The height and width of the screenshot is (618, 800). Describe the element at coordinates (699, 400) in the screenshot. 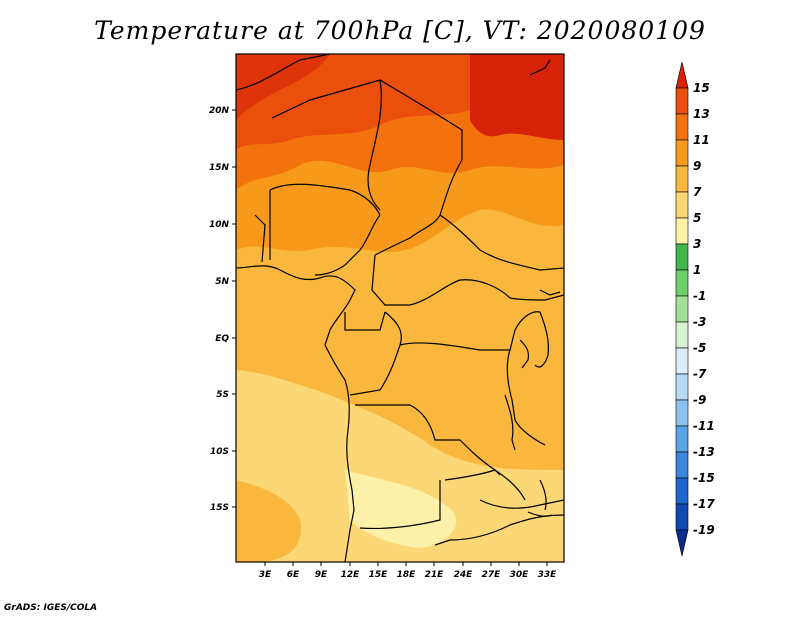

I see `colorbar-label: -9` at that location.